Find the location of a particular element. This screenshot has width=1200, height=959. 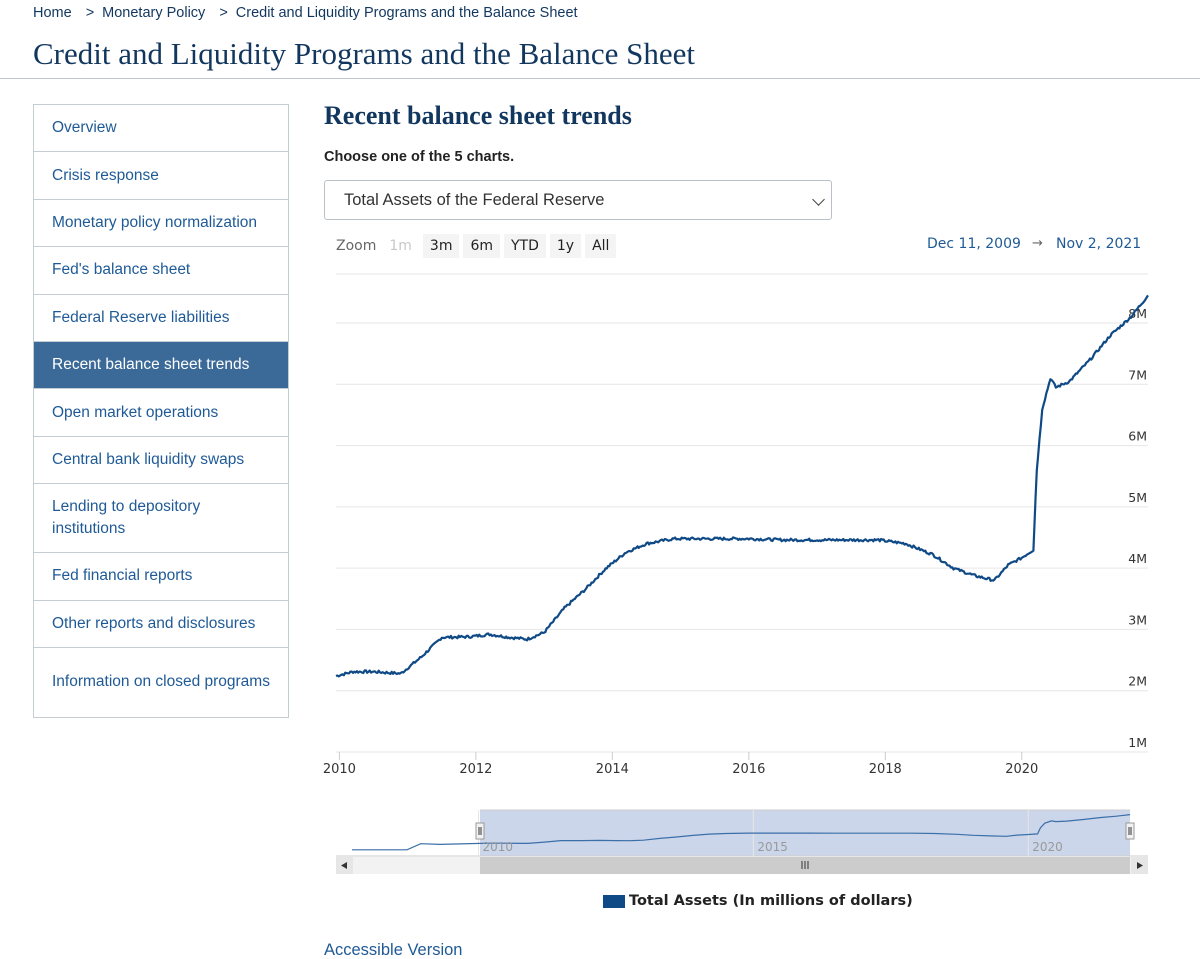

chart-select-value: Total Assets of the Federal Reserve is located at coordinates (474, 199).